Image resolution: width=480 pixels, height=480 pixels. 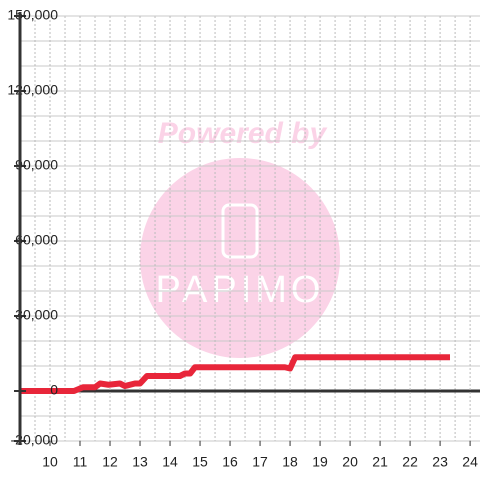 What do you see at coordinates (290, 462) in the screenshot?
I see `x-tick-label: 18` at bounding box center [290, 462].